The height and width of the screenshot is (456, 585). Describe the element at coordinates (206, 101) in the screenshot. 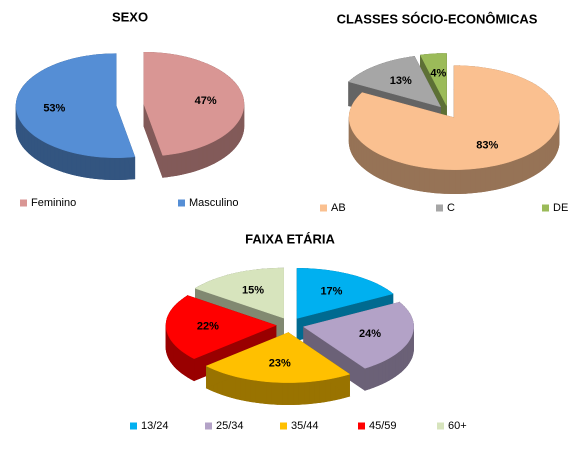

I see `data-label: 47%` at that location.